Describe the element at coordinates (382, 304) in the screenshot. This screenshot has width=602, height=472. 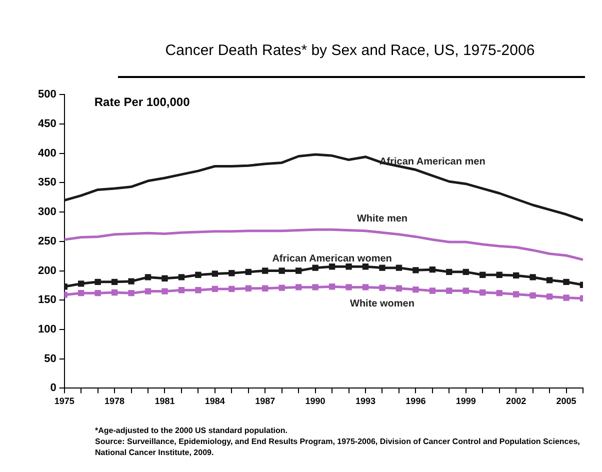
I see `series-label: White women` at that location.